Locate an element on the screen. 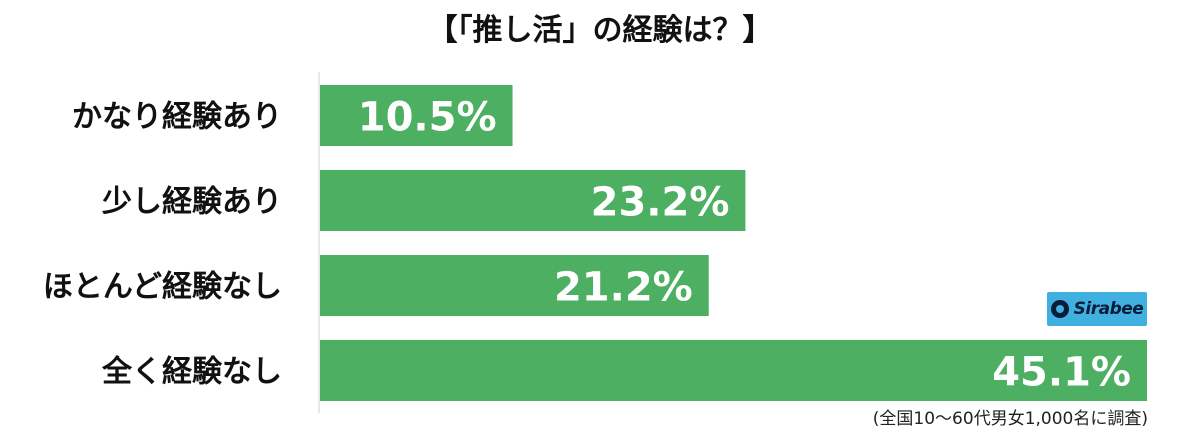 This screenshot has width=1200, height=442. category-label-3: ほとんど経験なし is located at coordinates (162, 287).